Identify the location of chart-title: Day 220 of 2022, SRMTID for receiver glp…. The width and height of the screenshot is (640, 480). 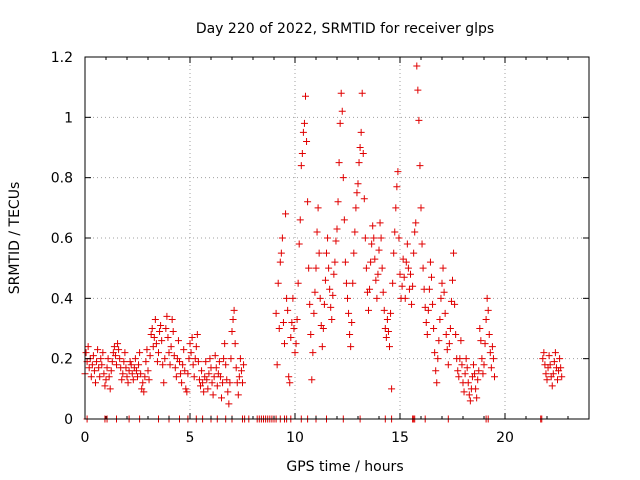
(345, 29).